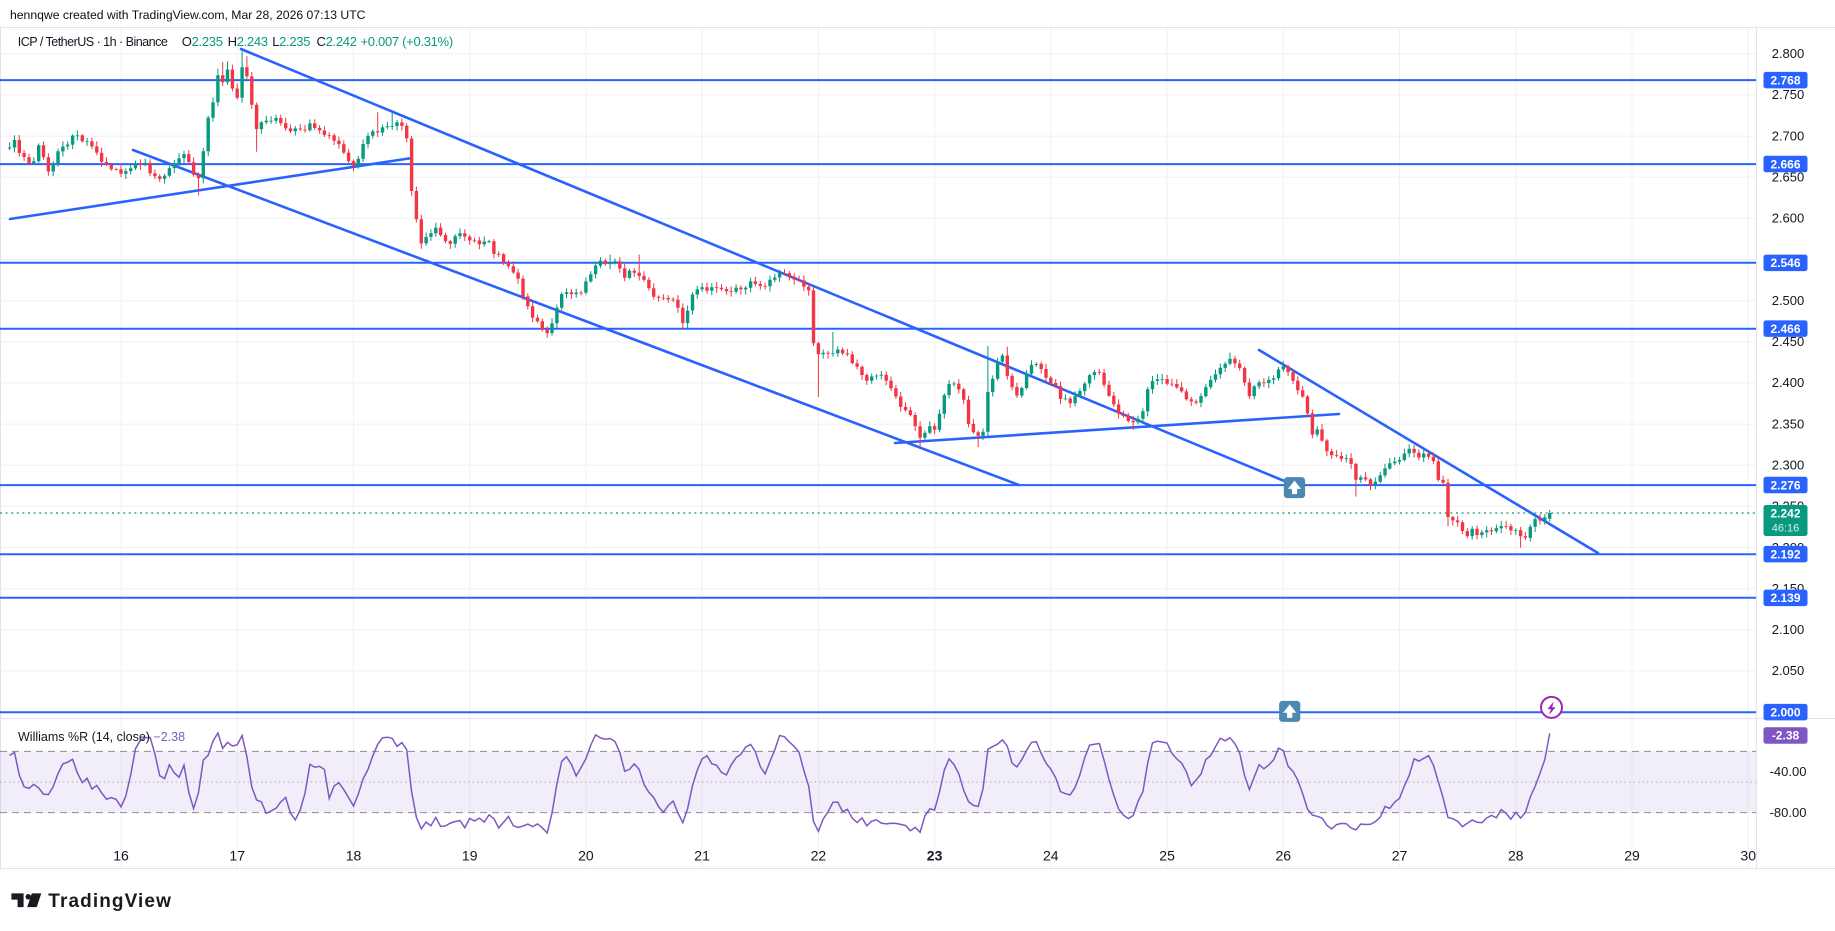 Image resolution: width=1835 pixels, height=931 pixels. Describe the element at coordinates (110, 901) in the screenshot. I see `svg-text: TradingView` at that location.